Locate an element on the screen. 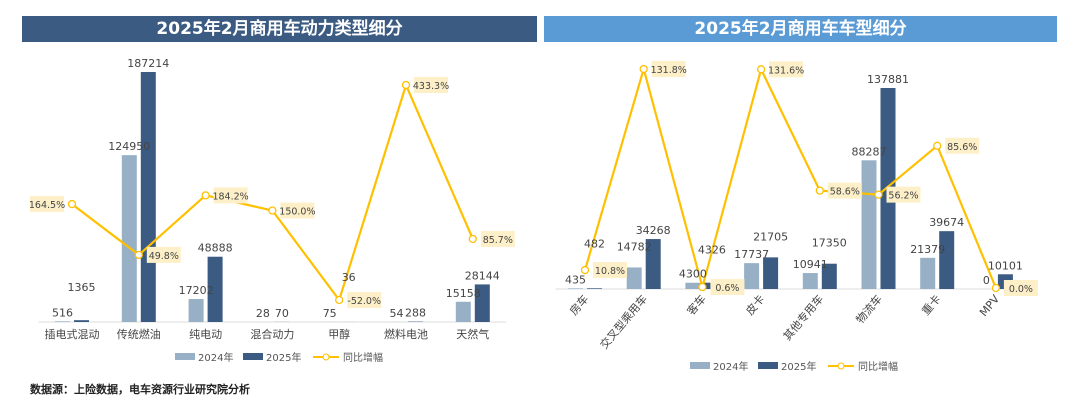 Image resolution: width=1080 pixels, height=416 pixels. bar-value-label: 17202 is located at coordinates (196, 290).